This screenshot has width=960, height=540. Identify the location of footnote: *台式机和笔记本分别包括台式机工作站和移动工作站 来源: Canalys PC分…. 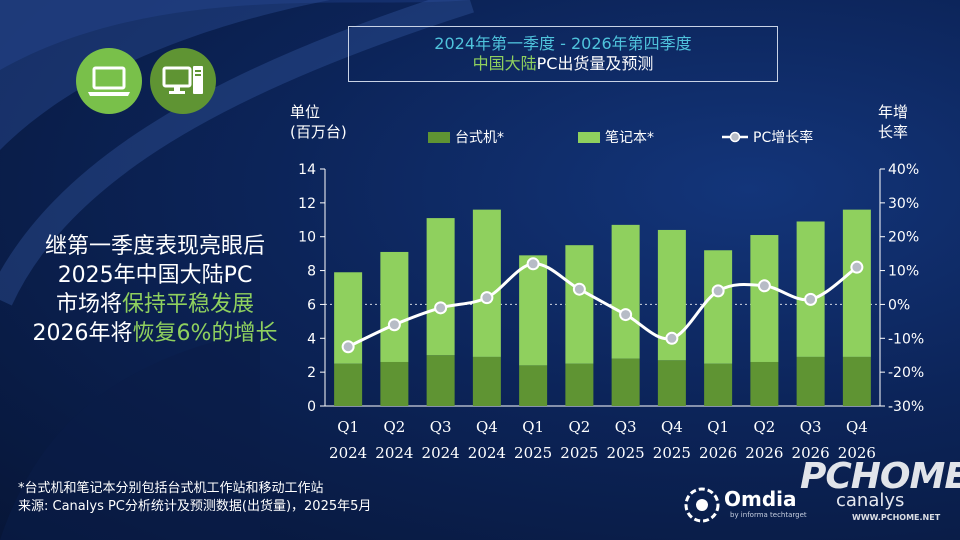
(194, 498).